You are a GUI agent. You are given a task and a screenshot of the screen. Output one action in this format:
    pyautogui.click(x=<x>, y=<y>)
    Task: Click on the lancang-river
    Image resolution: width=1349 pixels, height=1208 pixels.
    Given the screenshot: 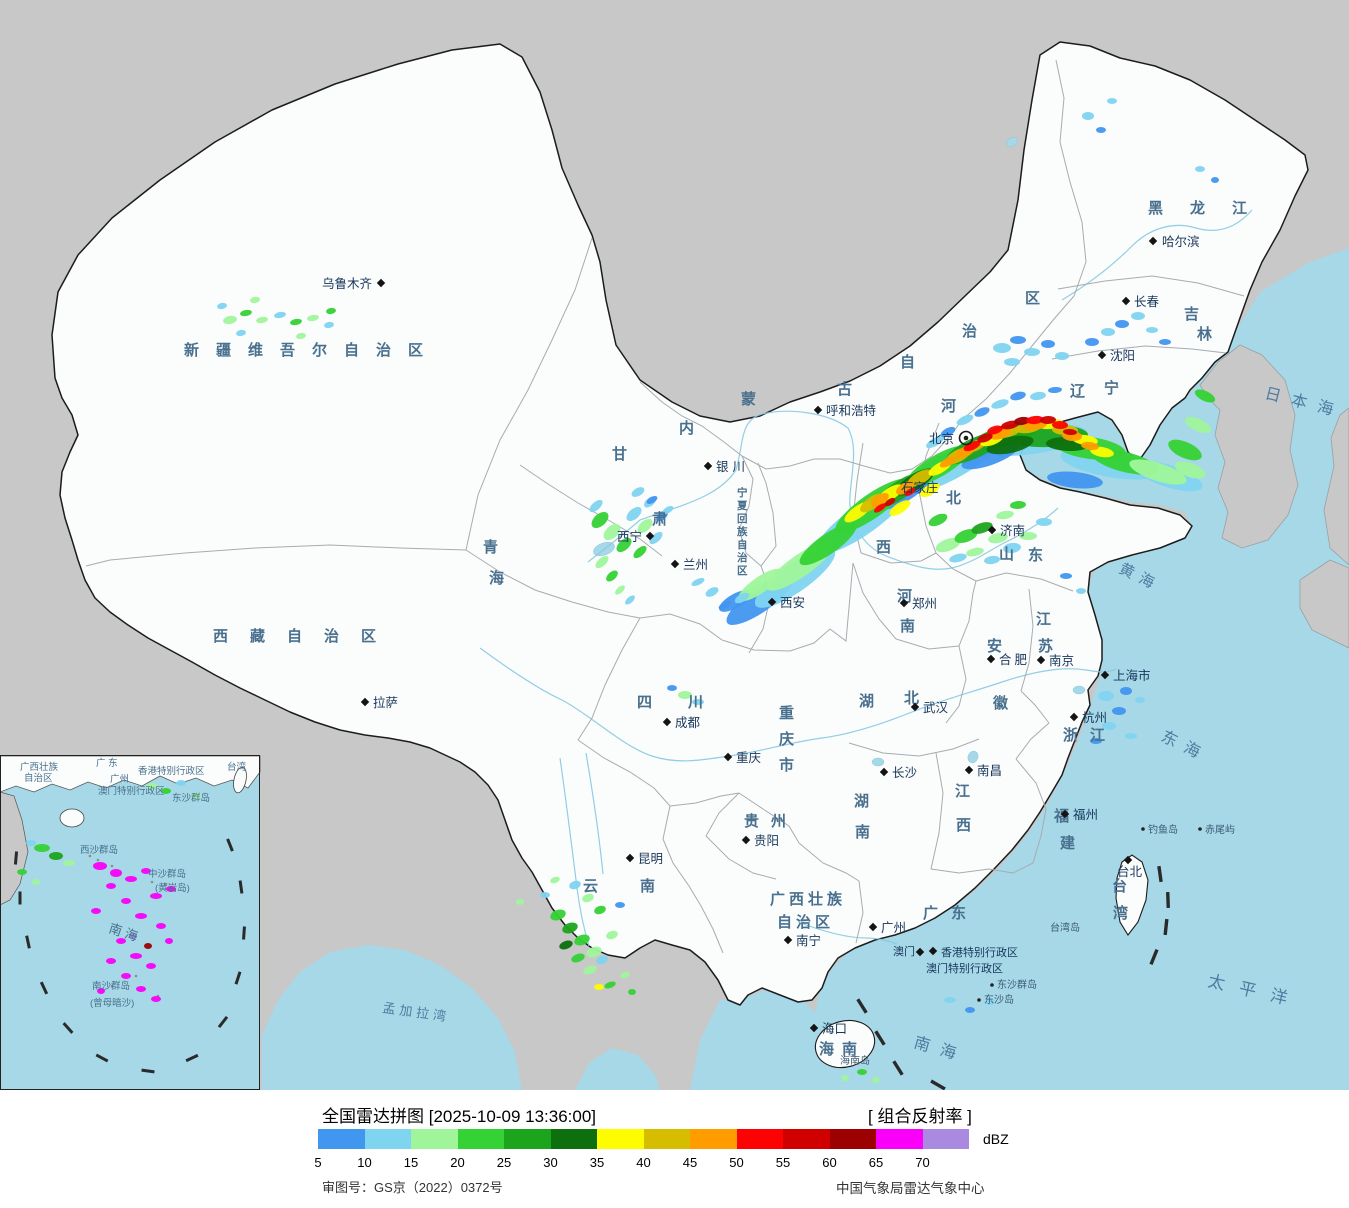 What is the action you would take?
    pyautogui.click(x=574, y=852)
    